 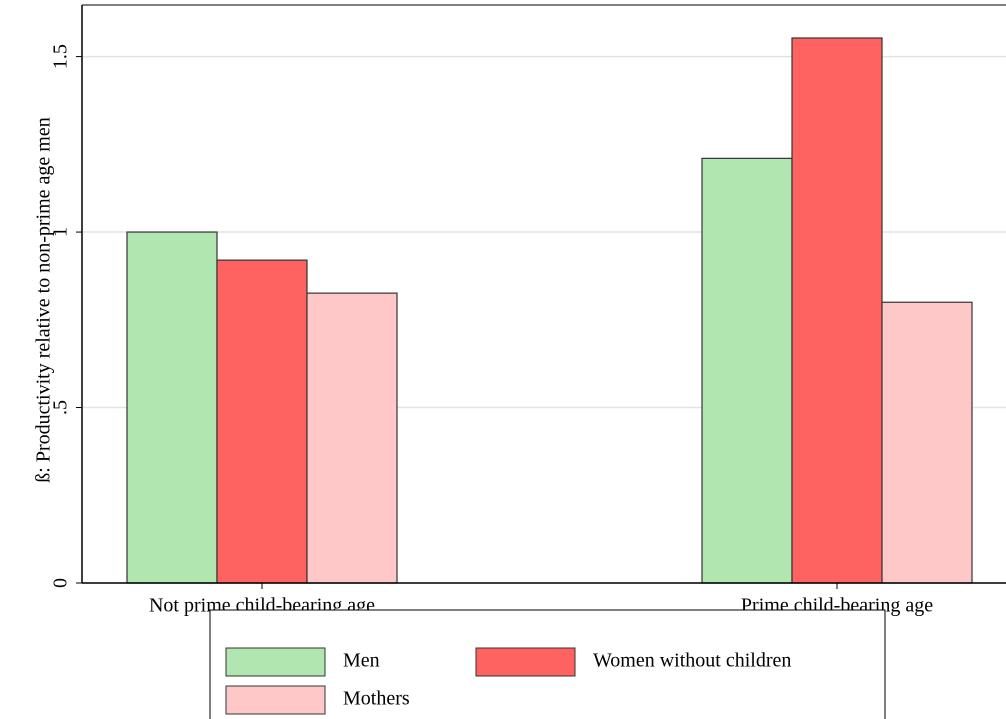 I want to click on y-tick-label: 1.5, so click(x=61, y=56).